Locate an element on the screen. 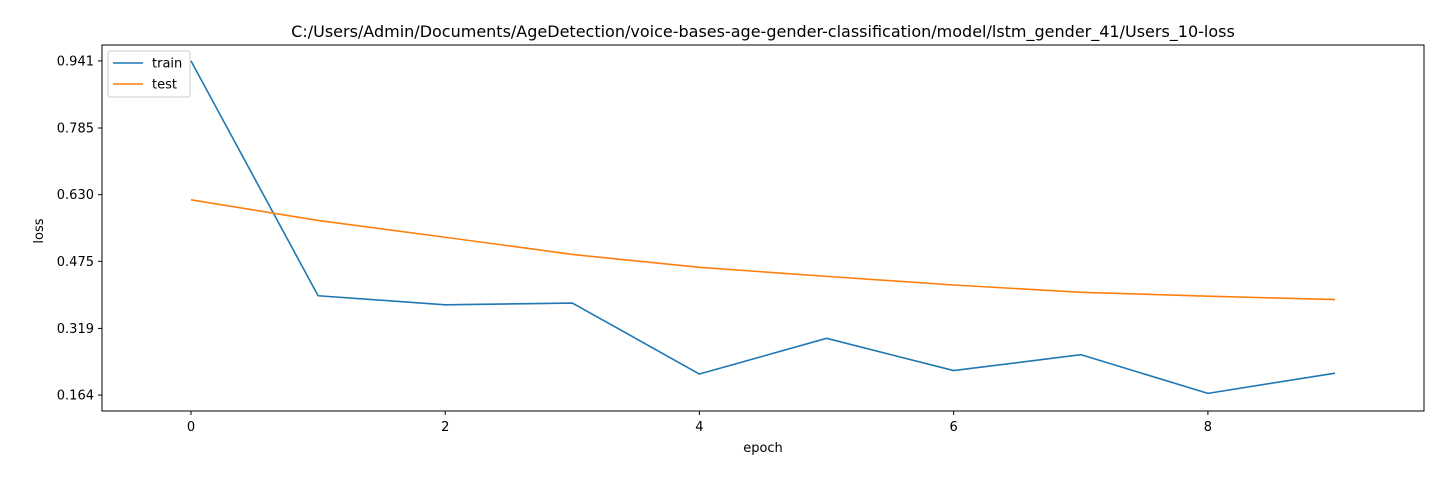 The image size is (1443, 481). x-tick-label: 8 is located at coordinates (1208, 427).